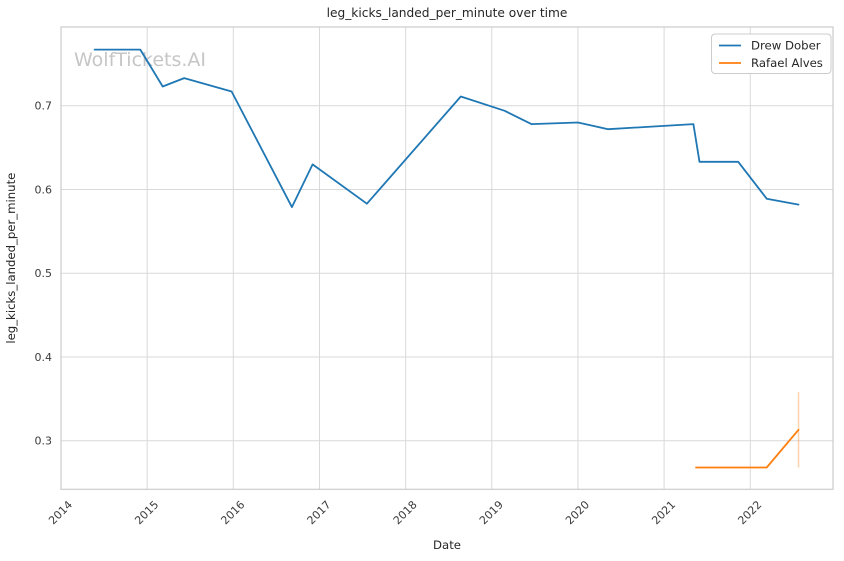 The width and height of the screenshot is (844, 561). Describe the element at coordinates (491, 512) in the screenshot. I see `x-tick-label: 2019` at that location.